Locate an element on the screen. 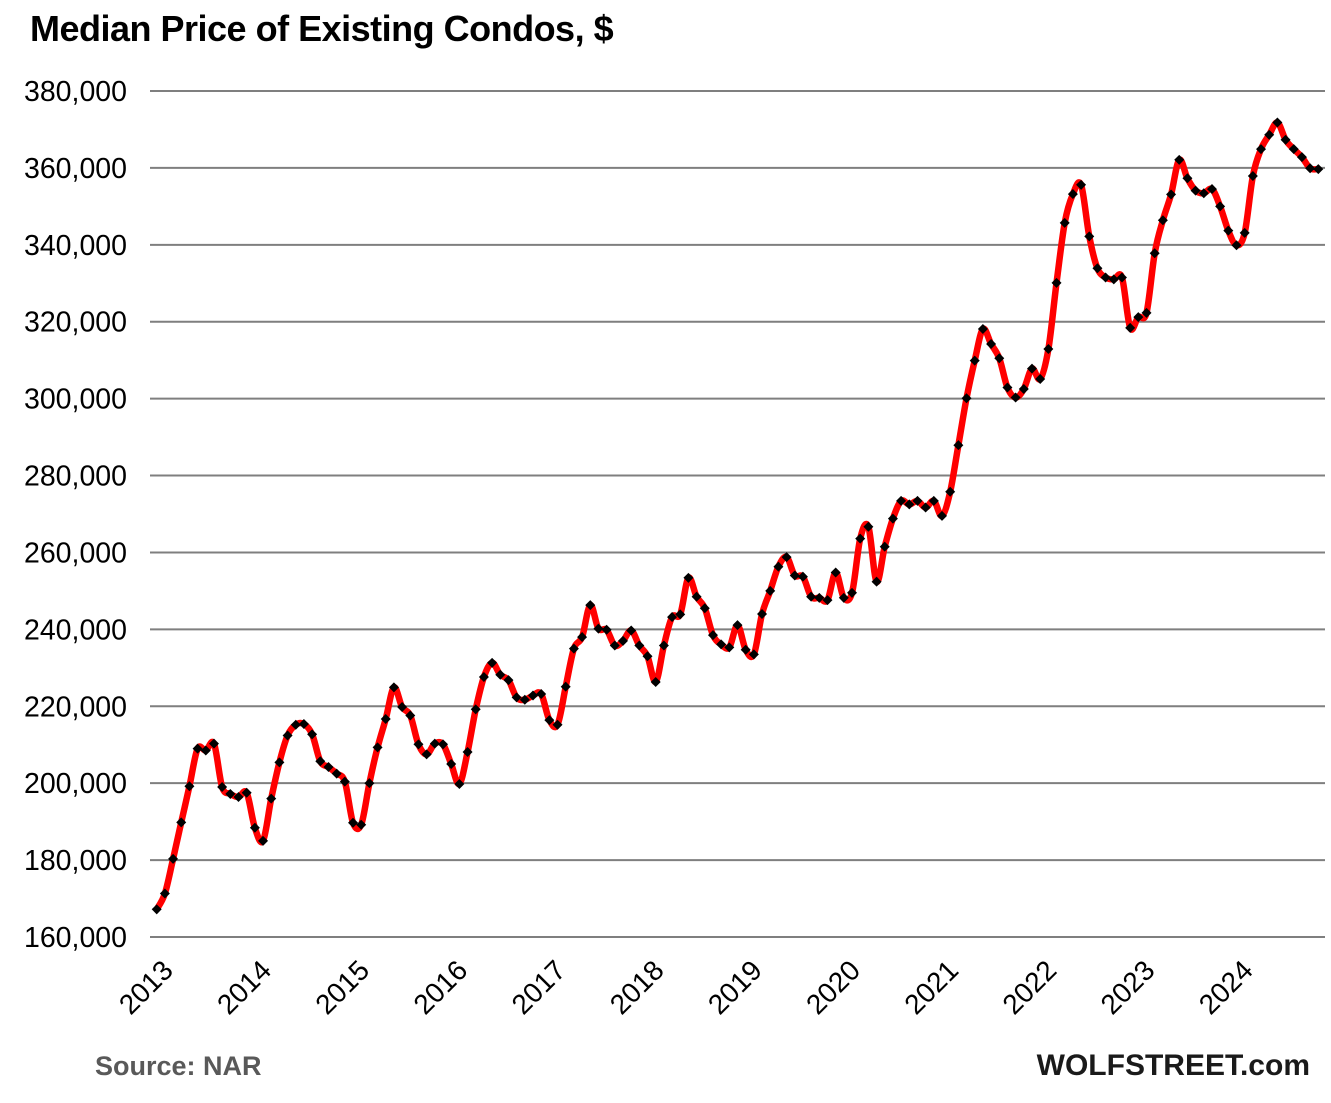  y-axis-tick-label: 340,000 is located at coordinates (75, 246).